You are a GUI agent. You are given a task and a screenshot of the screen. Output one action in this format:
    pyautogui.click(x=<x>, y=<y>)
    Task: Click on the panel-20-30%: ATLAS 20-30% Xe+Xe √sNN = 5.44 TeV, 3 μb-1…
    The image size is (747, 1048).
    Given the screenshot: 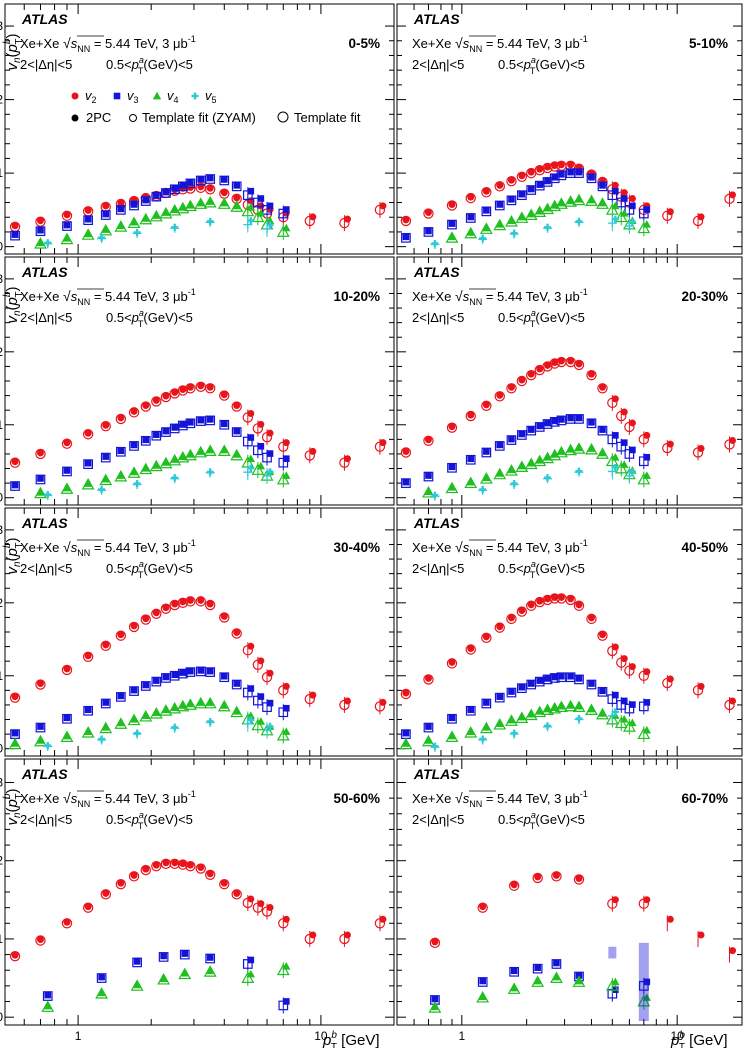 What is the action you would take?
    pyautogui.click(x=569, y=381)
    